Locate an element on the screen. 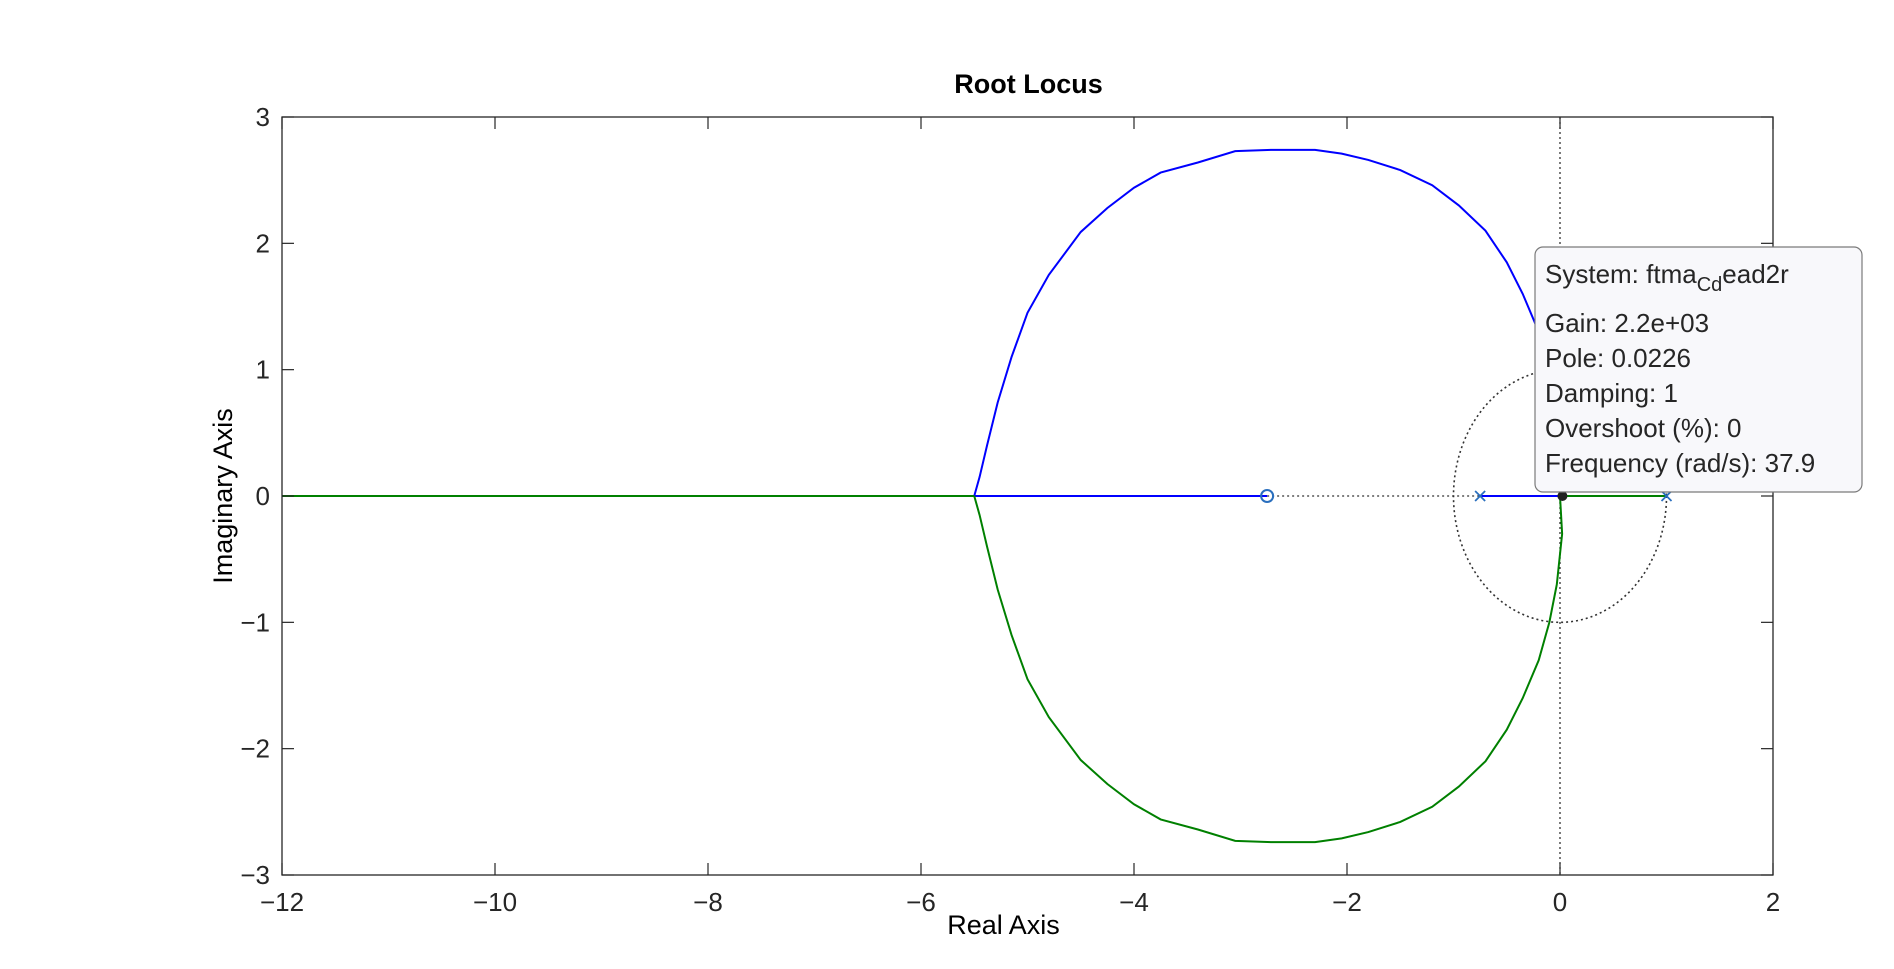 The height and width of the screenshot is (969, 1894). y-tick-label: 0 is located at coordinates (263, 496).